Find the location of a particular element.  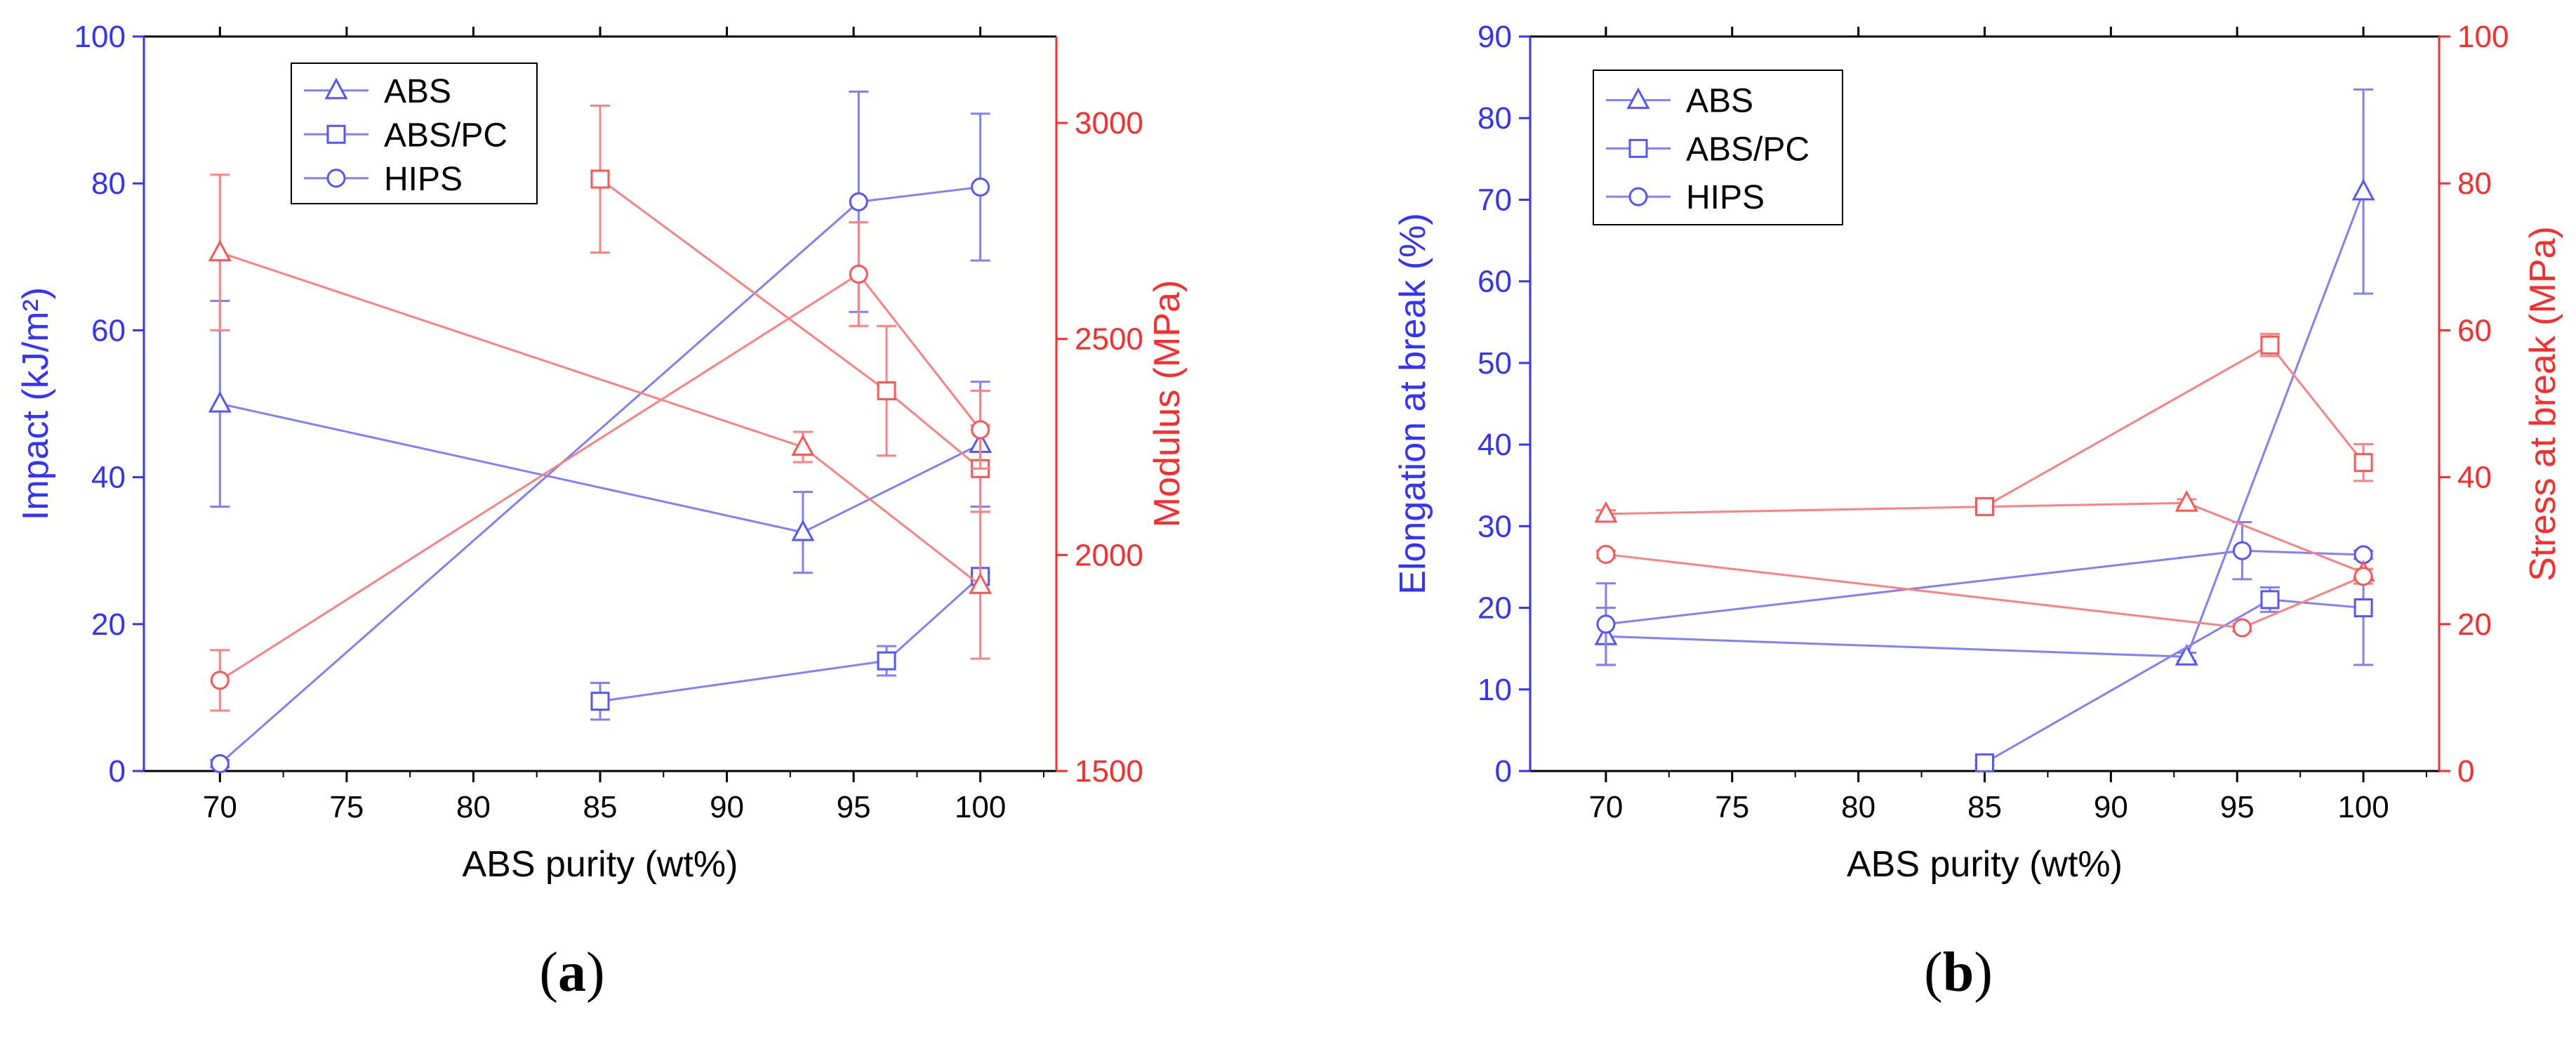

y-left-tick-label: 30 is located at coordinates (1495, 526).